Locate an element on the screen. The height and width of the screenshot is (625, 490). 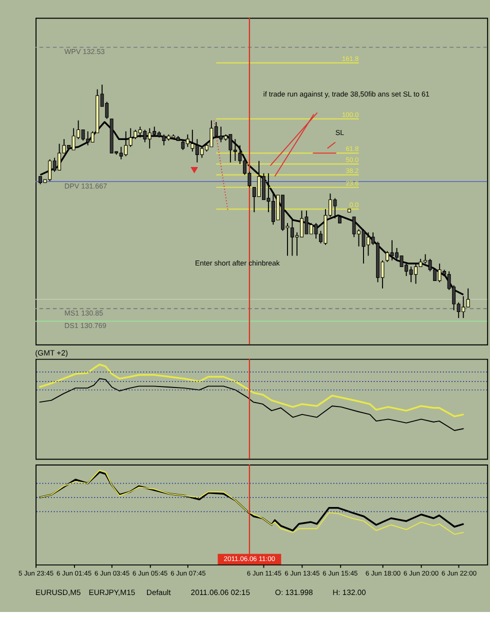
text: EURUSD,M5 is located at coordinates (58, 593).